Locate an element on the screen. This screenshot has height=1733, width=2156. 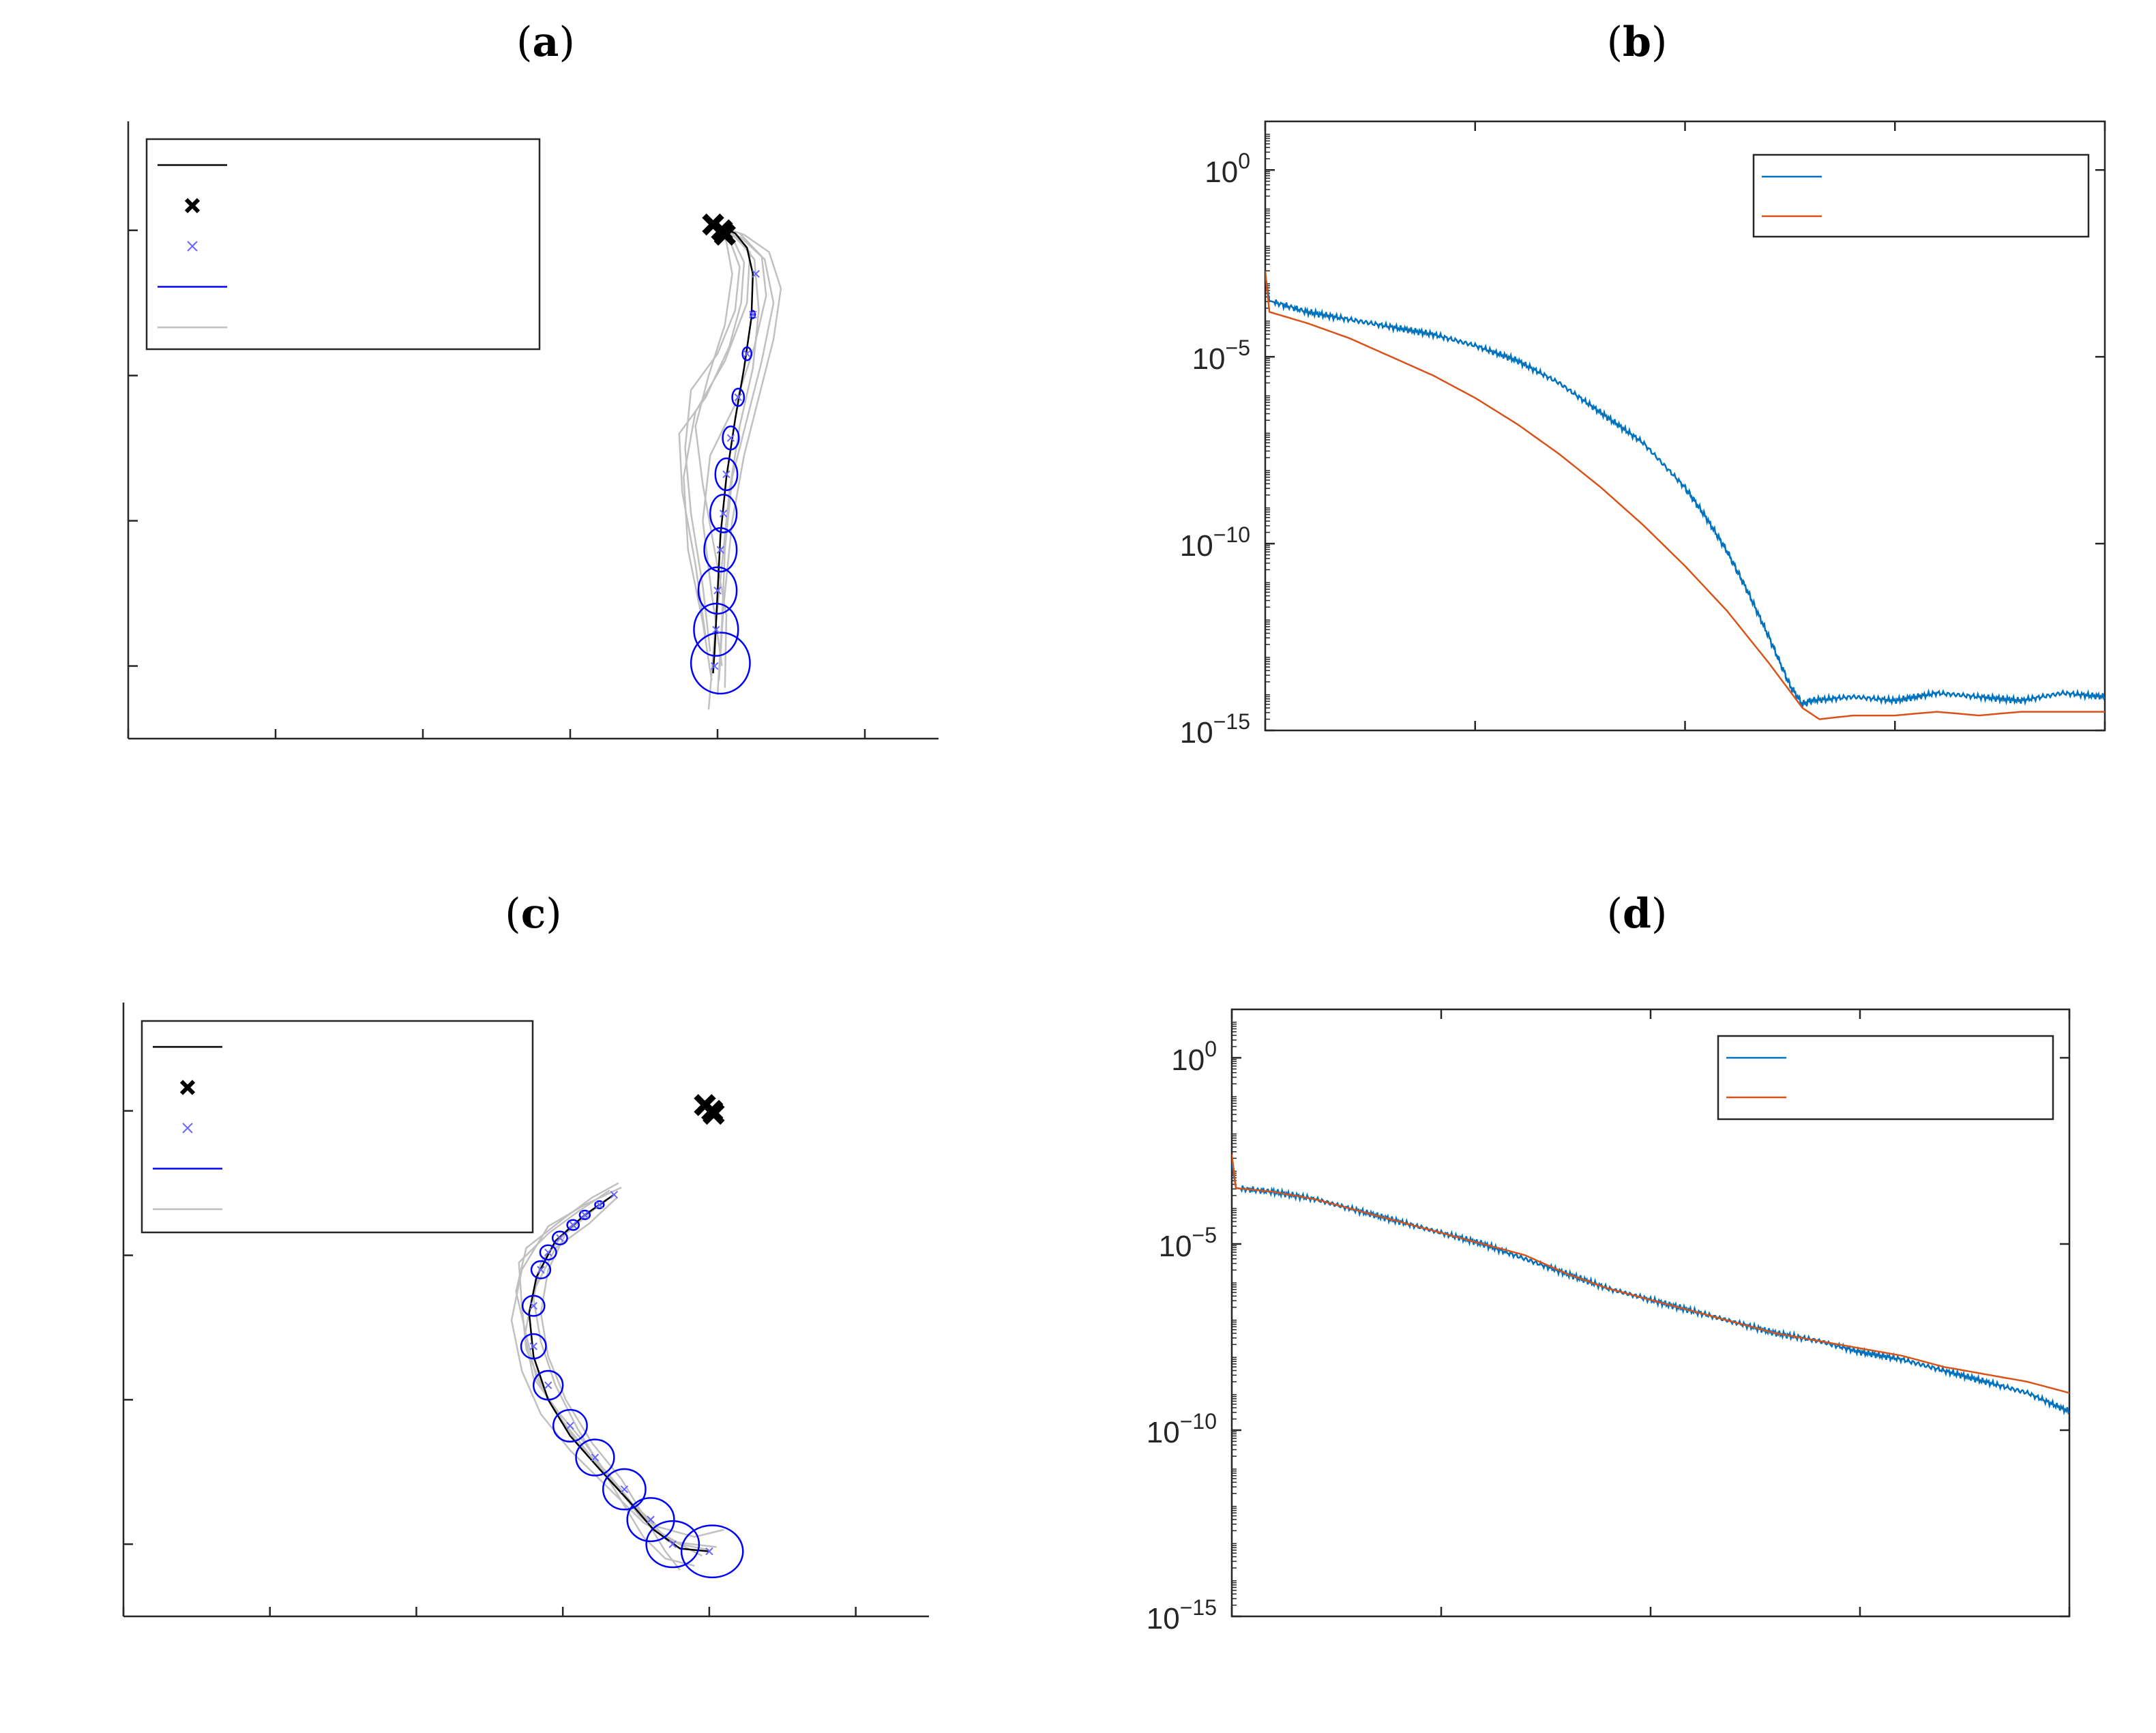
svg-text: (a) is located at coordinates (545, 42).